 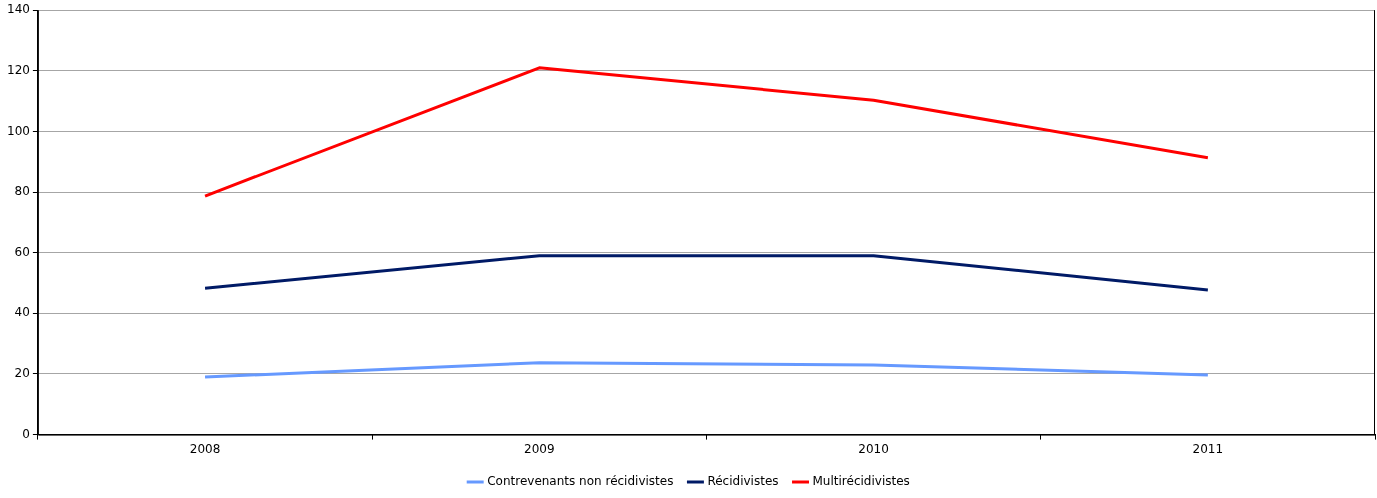 I want to click on y-tick-label: 100, so click(x=18, y=130).